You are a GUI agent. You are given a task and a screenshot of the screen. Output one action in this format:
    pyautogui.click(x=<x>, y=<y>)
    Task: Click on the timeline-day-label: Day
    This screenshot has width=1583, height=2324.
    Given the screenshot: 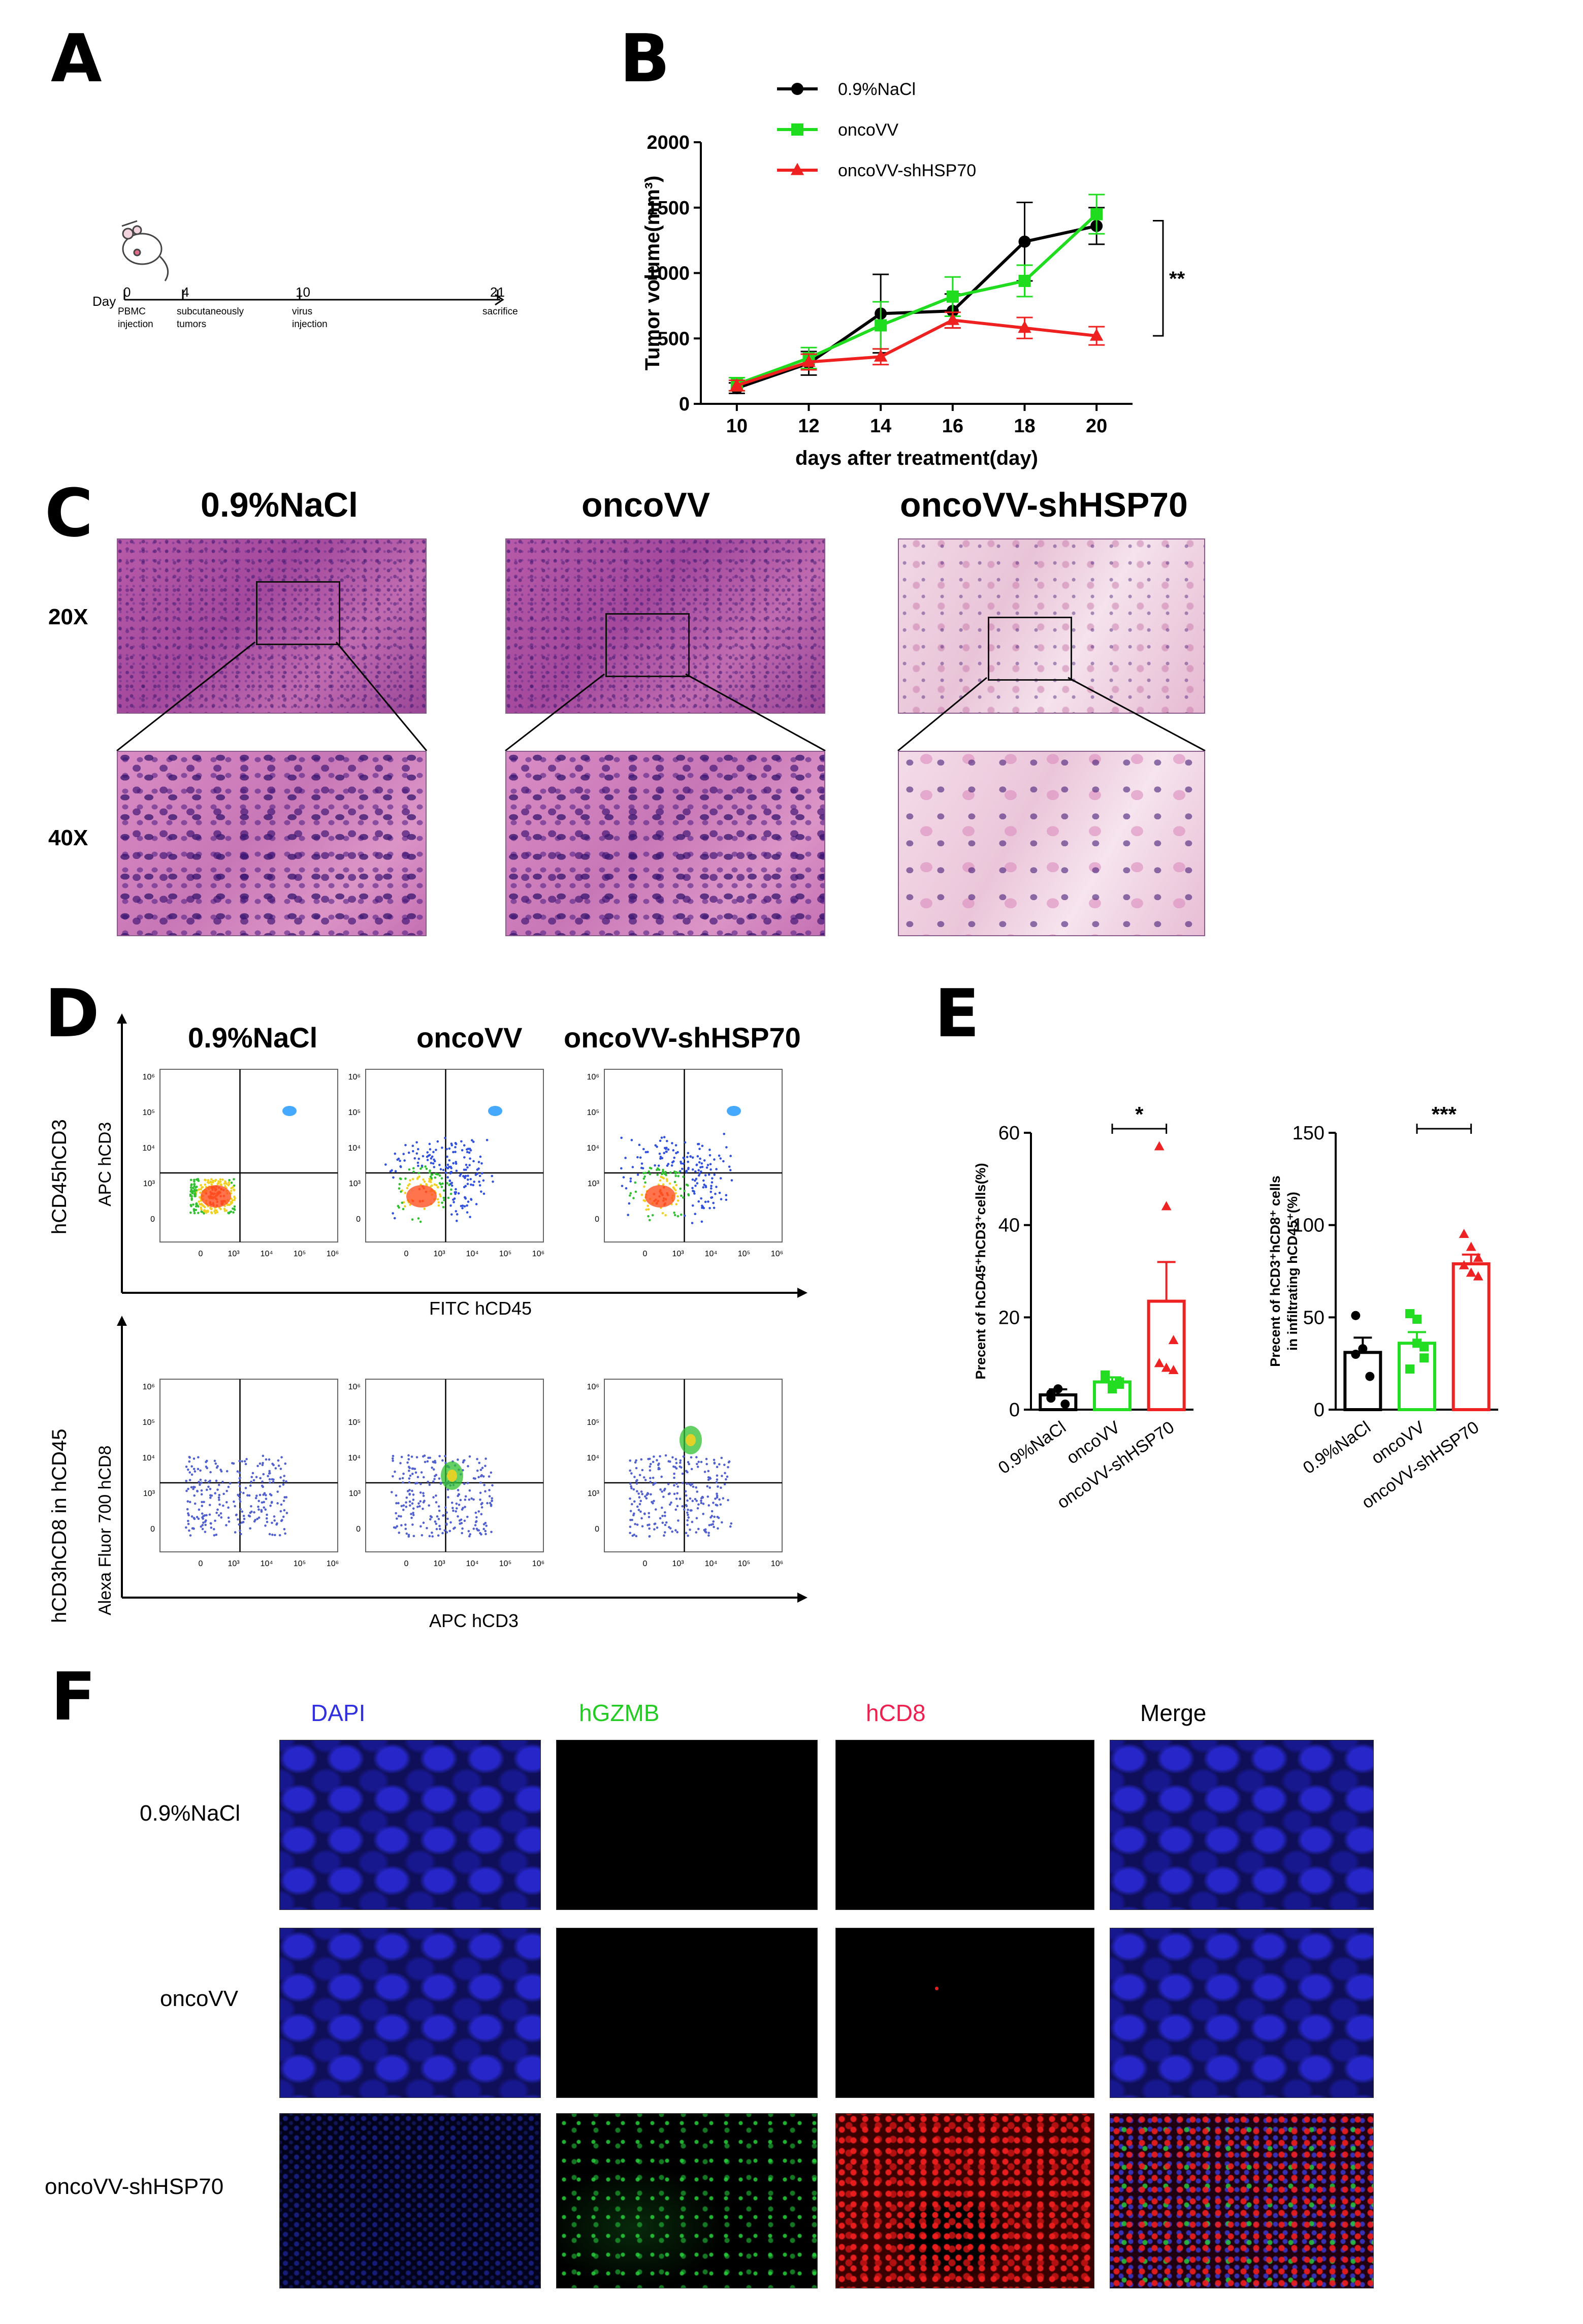 What is the action you would take?
    pyautogui.click(x=104, y=301)
    